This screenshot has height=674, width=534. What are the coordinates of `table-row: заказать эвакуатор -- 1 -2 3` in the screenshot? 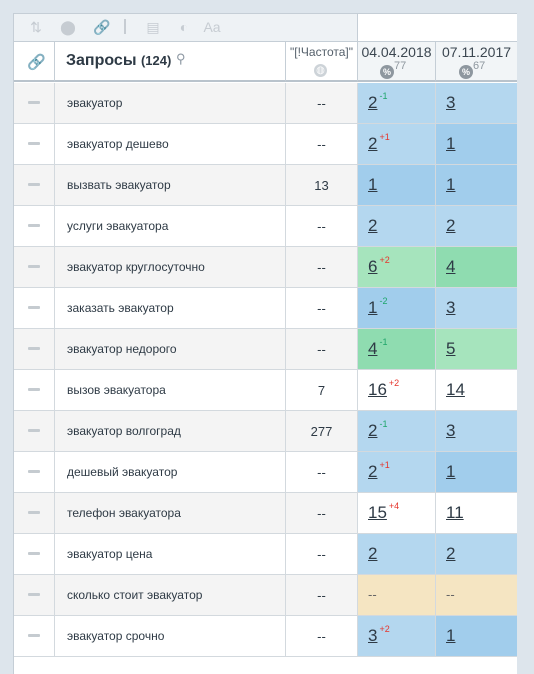 It's located at (265, 308).